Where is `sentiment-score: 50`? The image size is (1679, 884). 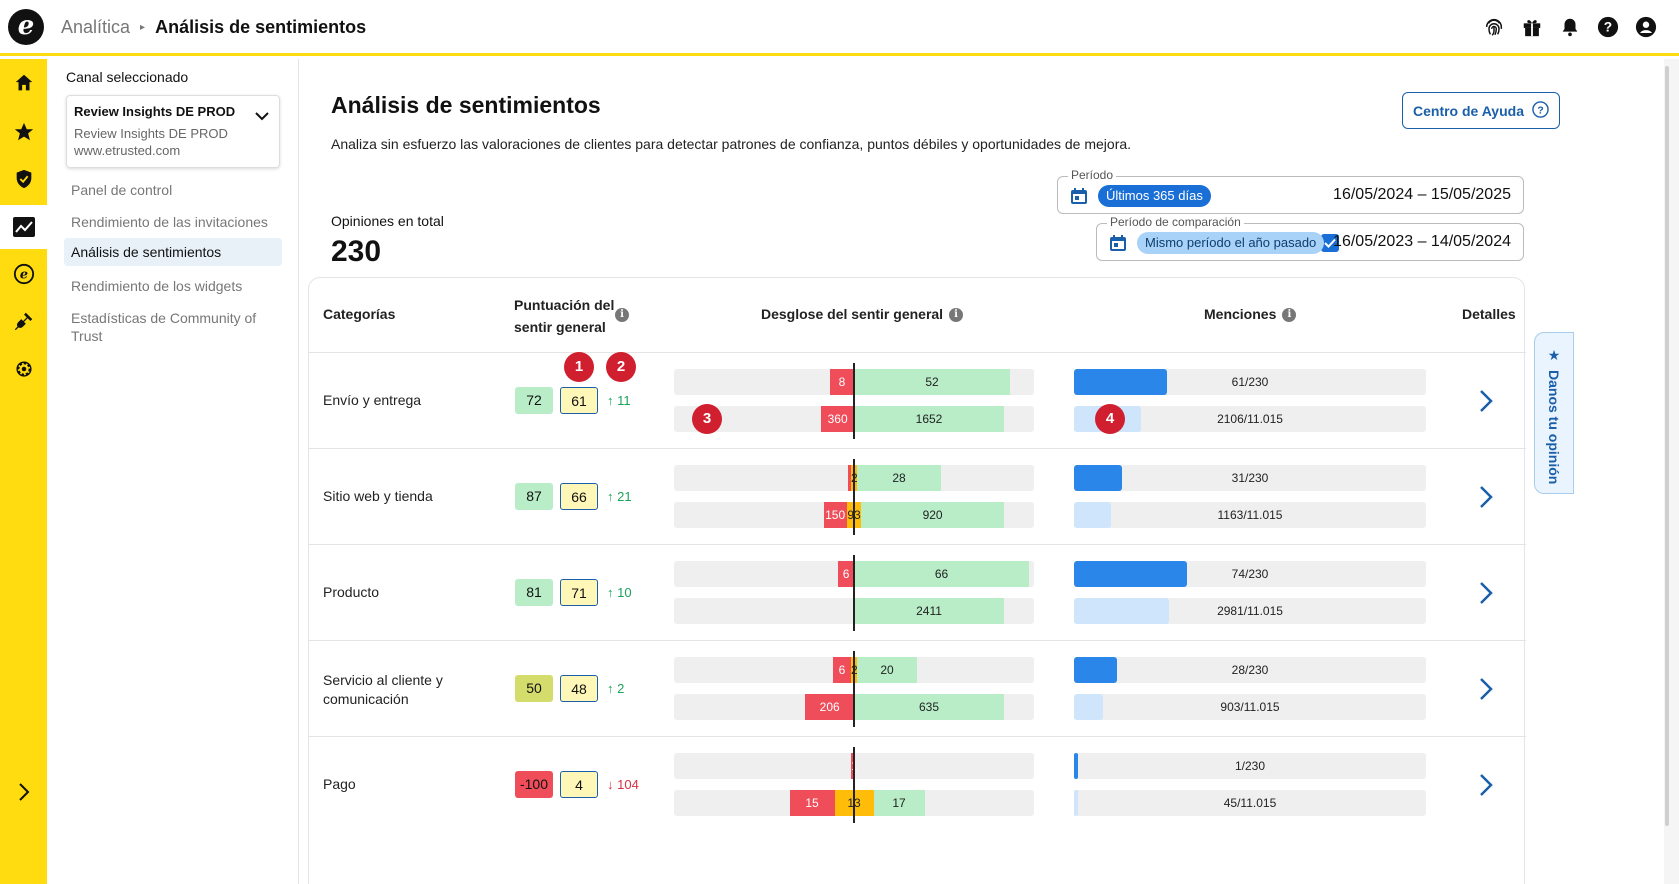
sentiment-score: 50 is located at coordinates (534, 688).